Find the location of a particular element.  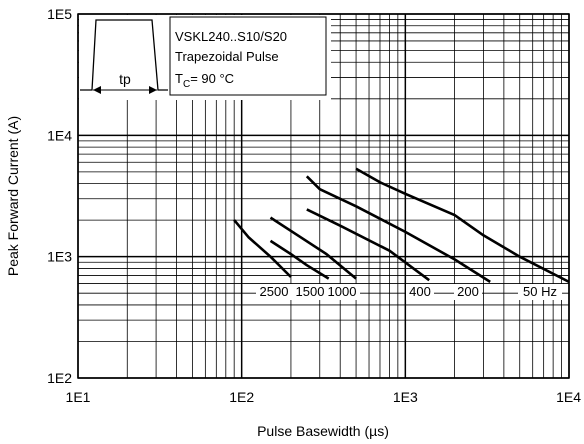

tp-arrow-right-icon is located at coordinates (153, 90).